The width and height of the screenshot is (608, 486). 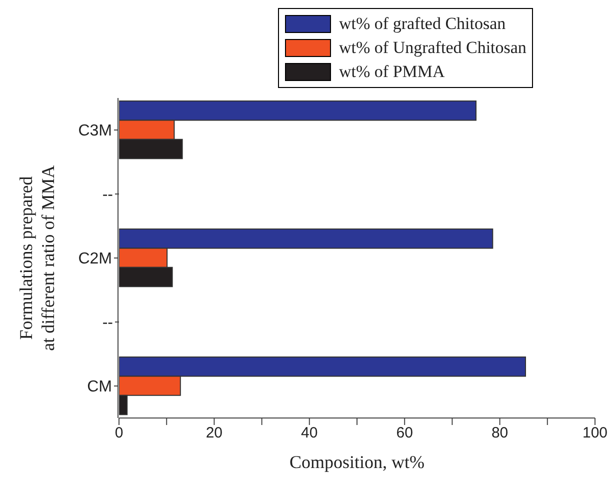 What do you see at coordinates (404, 433) in the screenshot?
I see `x-tick-label: 60` at bounding box center [404, 433].